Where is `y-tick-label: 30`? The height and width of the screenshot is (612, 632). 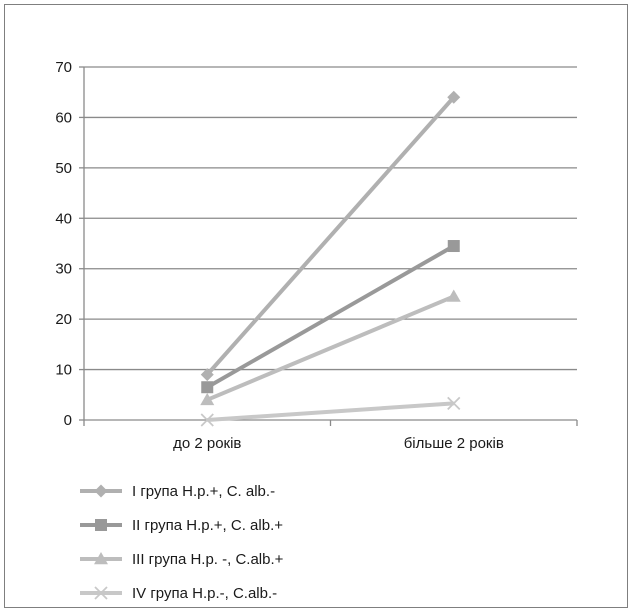
y-tick-label: 30 is located at coordinates (63, 269).